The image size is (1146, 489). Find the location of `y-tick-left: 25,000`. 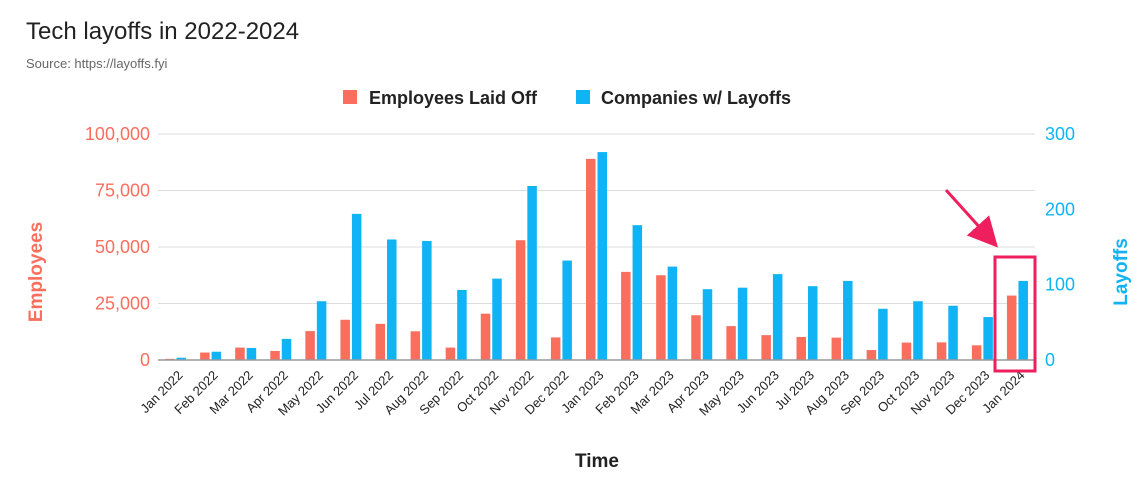

y-tick-left: 25,000 is located at coordinates (122, 304).